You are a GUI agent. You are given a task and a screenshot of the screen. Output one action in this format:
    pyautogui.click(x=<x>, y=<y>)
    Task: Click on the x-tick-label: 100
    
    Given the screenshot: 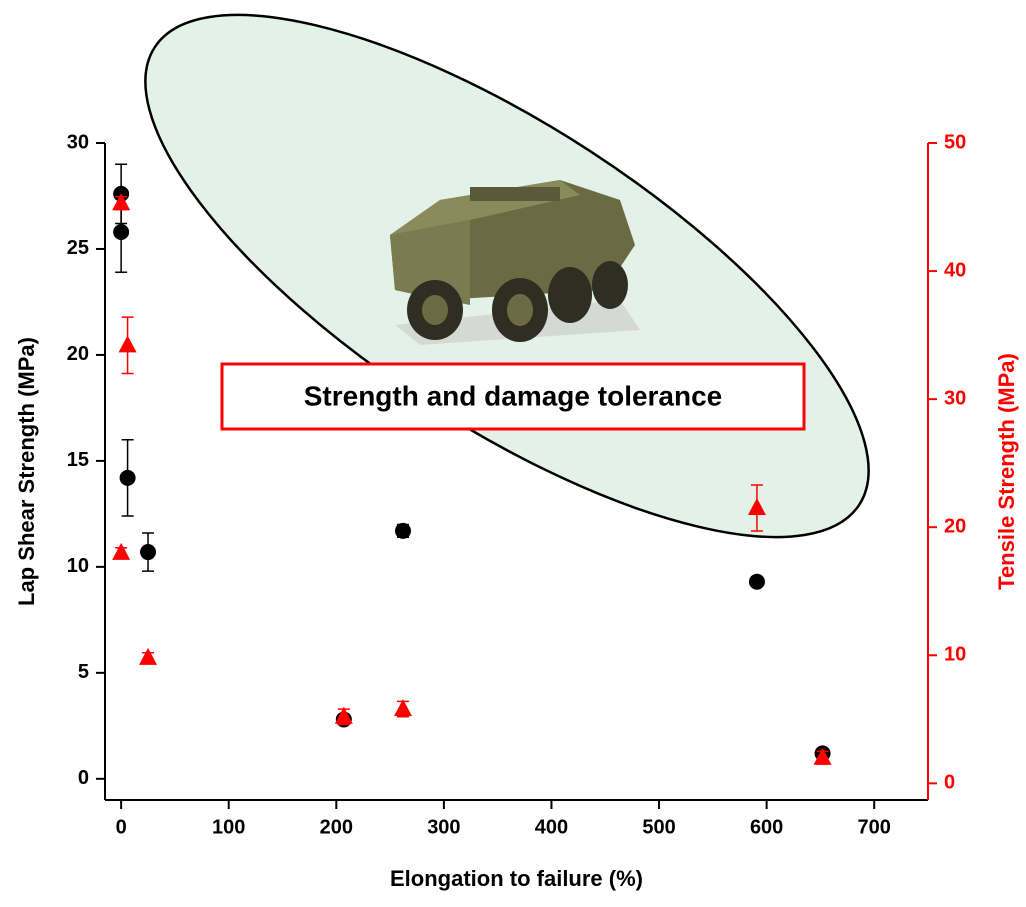 What is the action you would take?
    pyautogui.click(x=228, y=827)
    